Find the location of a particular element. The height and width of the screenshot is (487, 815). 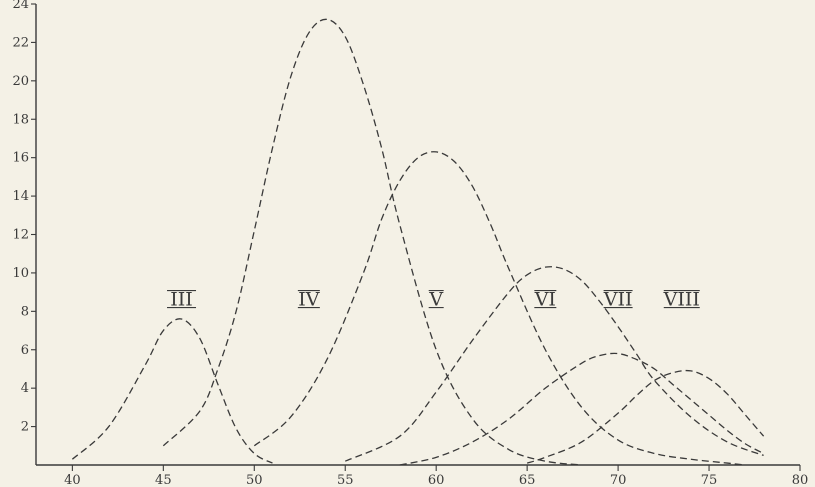

series-label-vii: VII is located at coordinates (618, 300).